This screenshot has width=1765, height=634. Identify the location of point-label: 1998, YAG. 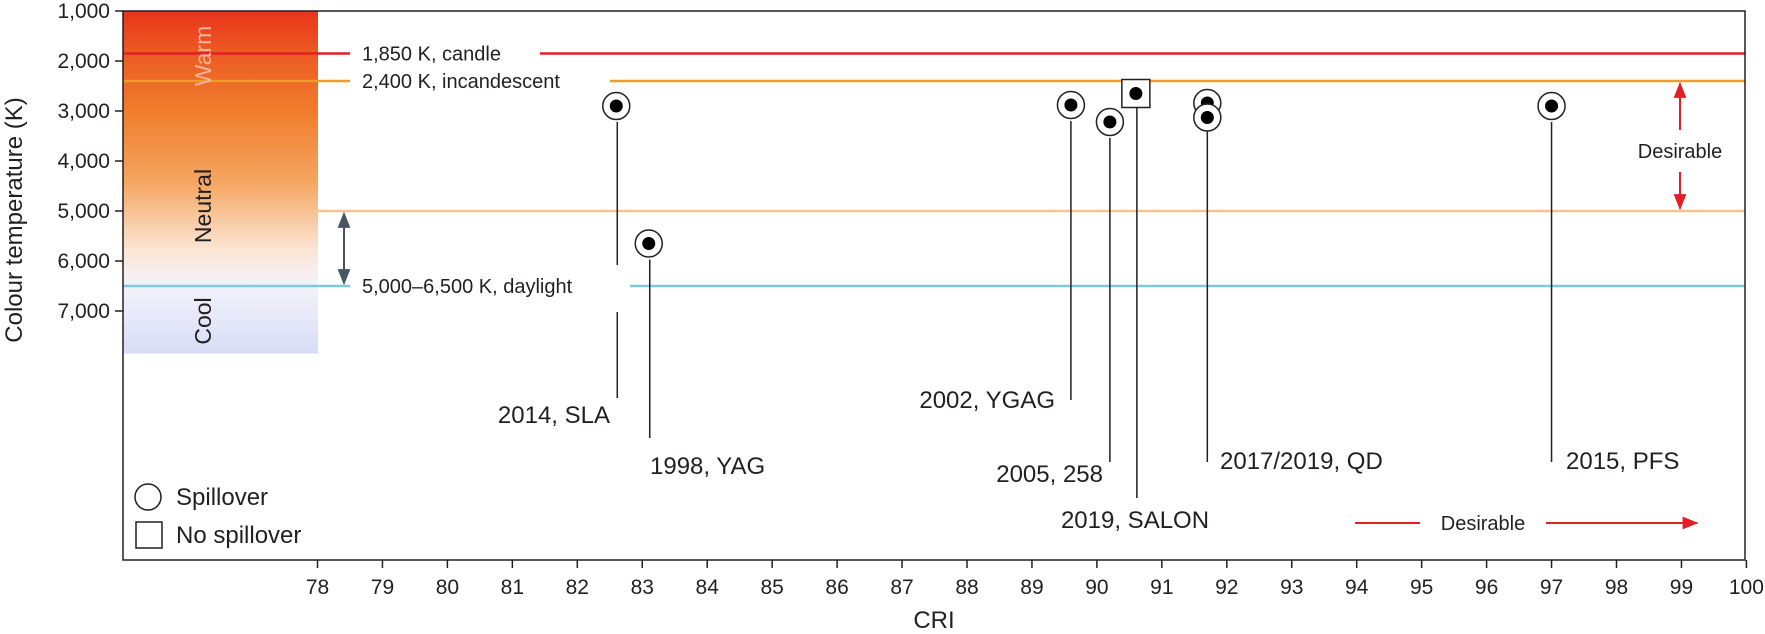
(707, 466).